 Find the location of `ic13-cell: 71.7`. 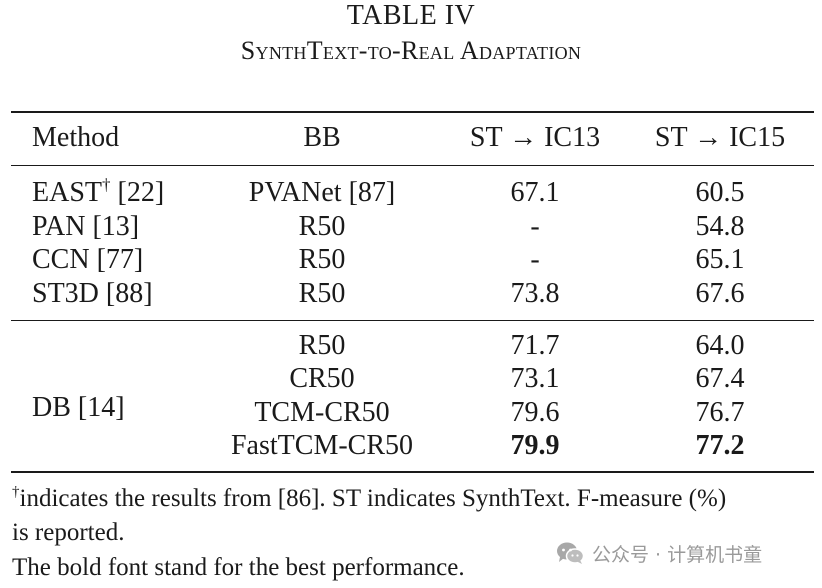

ic13-cell: 71.7 is located at coordinates (535, 345).